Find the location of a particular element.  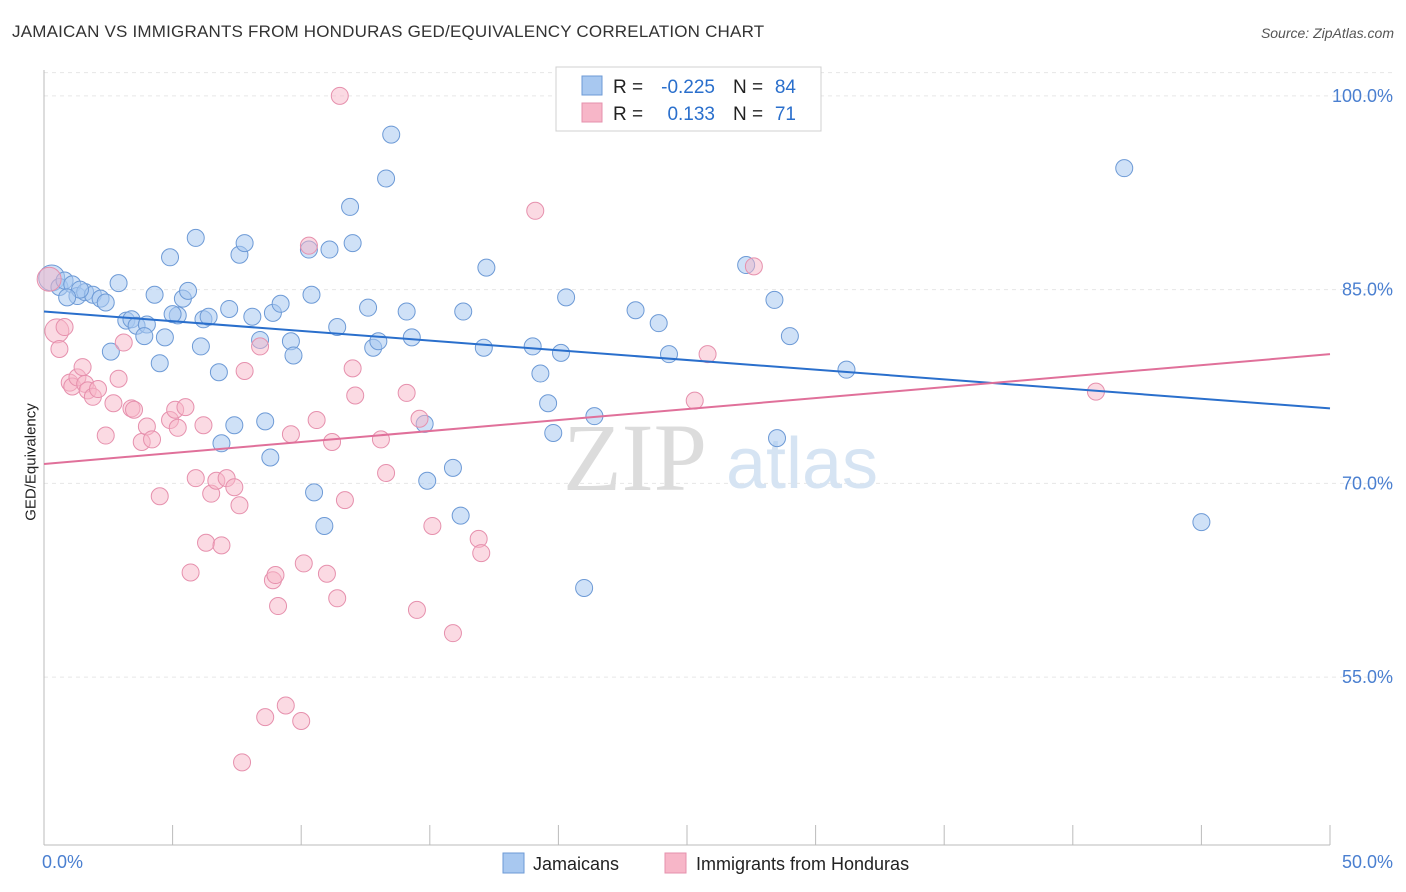

legend-n-value-blue: 84 is located at coordinates (786, 87).